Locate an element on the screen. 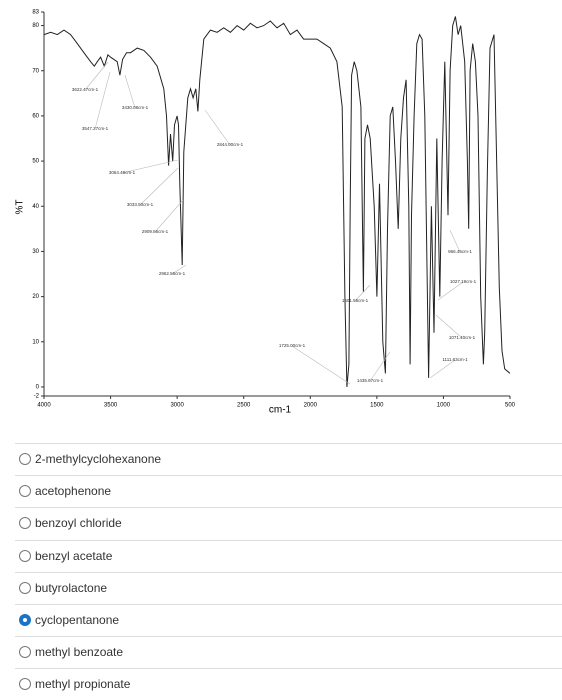 The height and width of the screenshot is (700, 562). x-tick-label: 2500 is located at coordinates (244, 406).